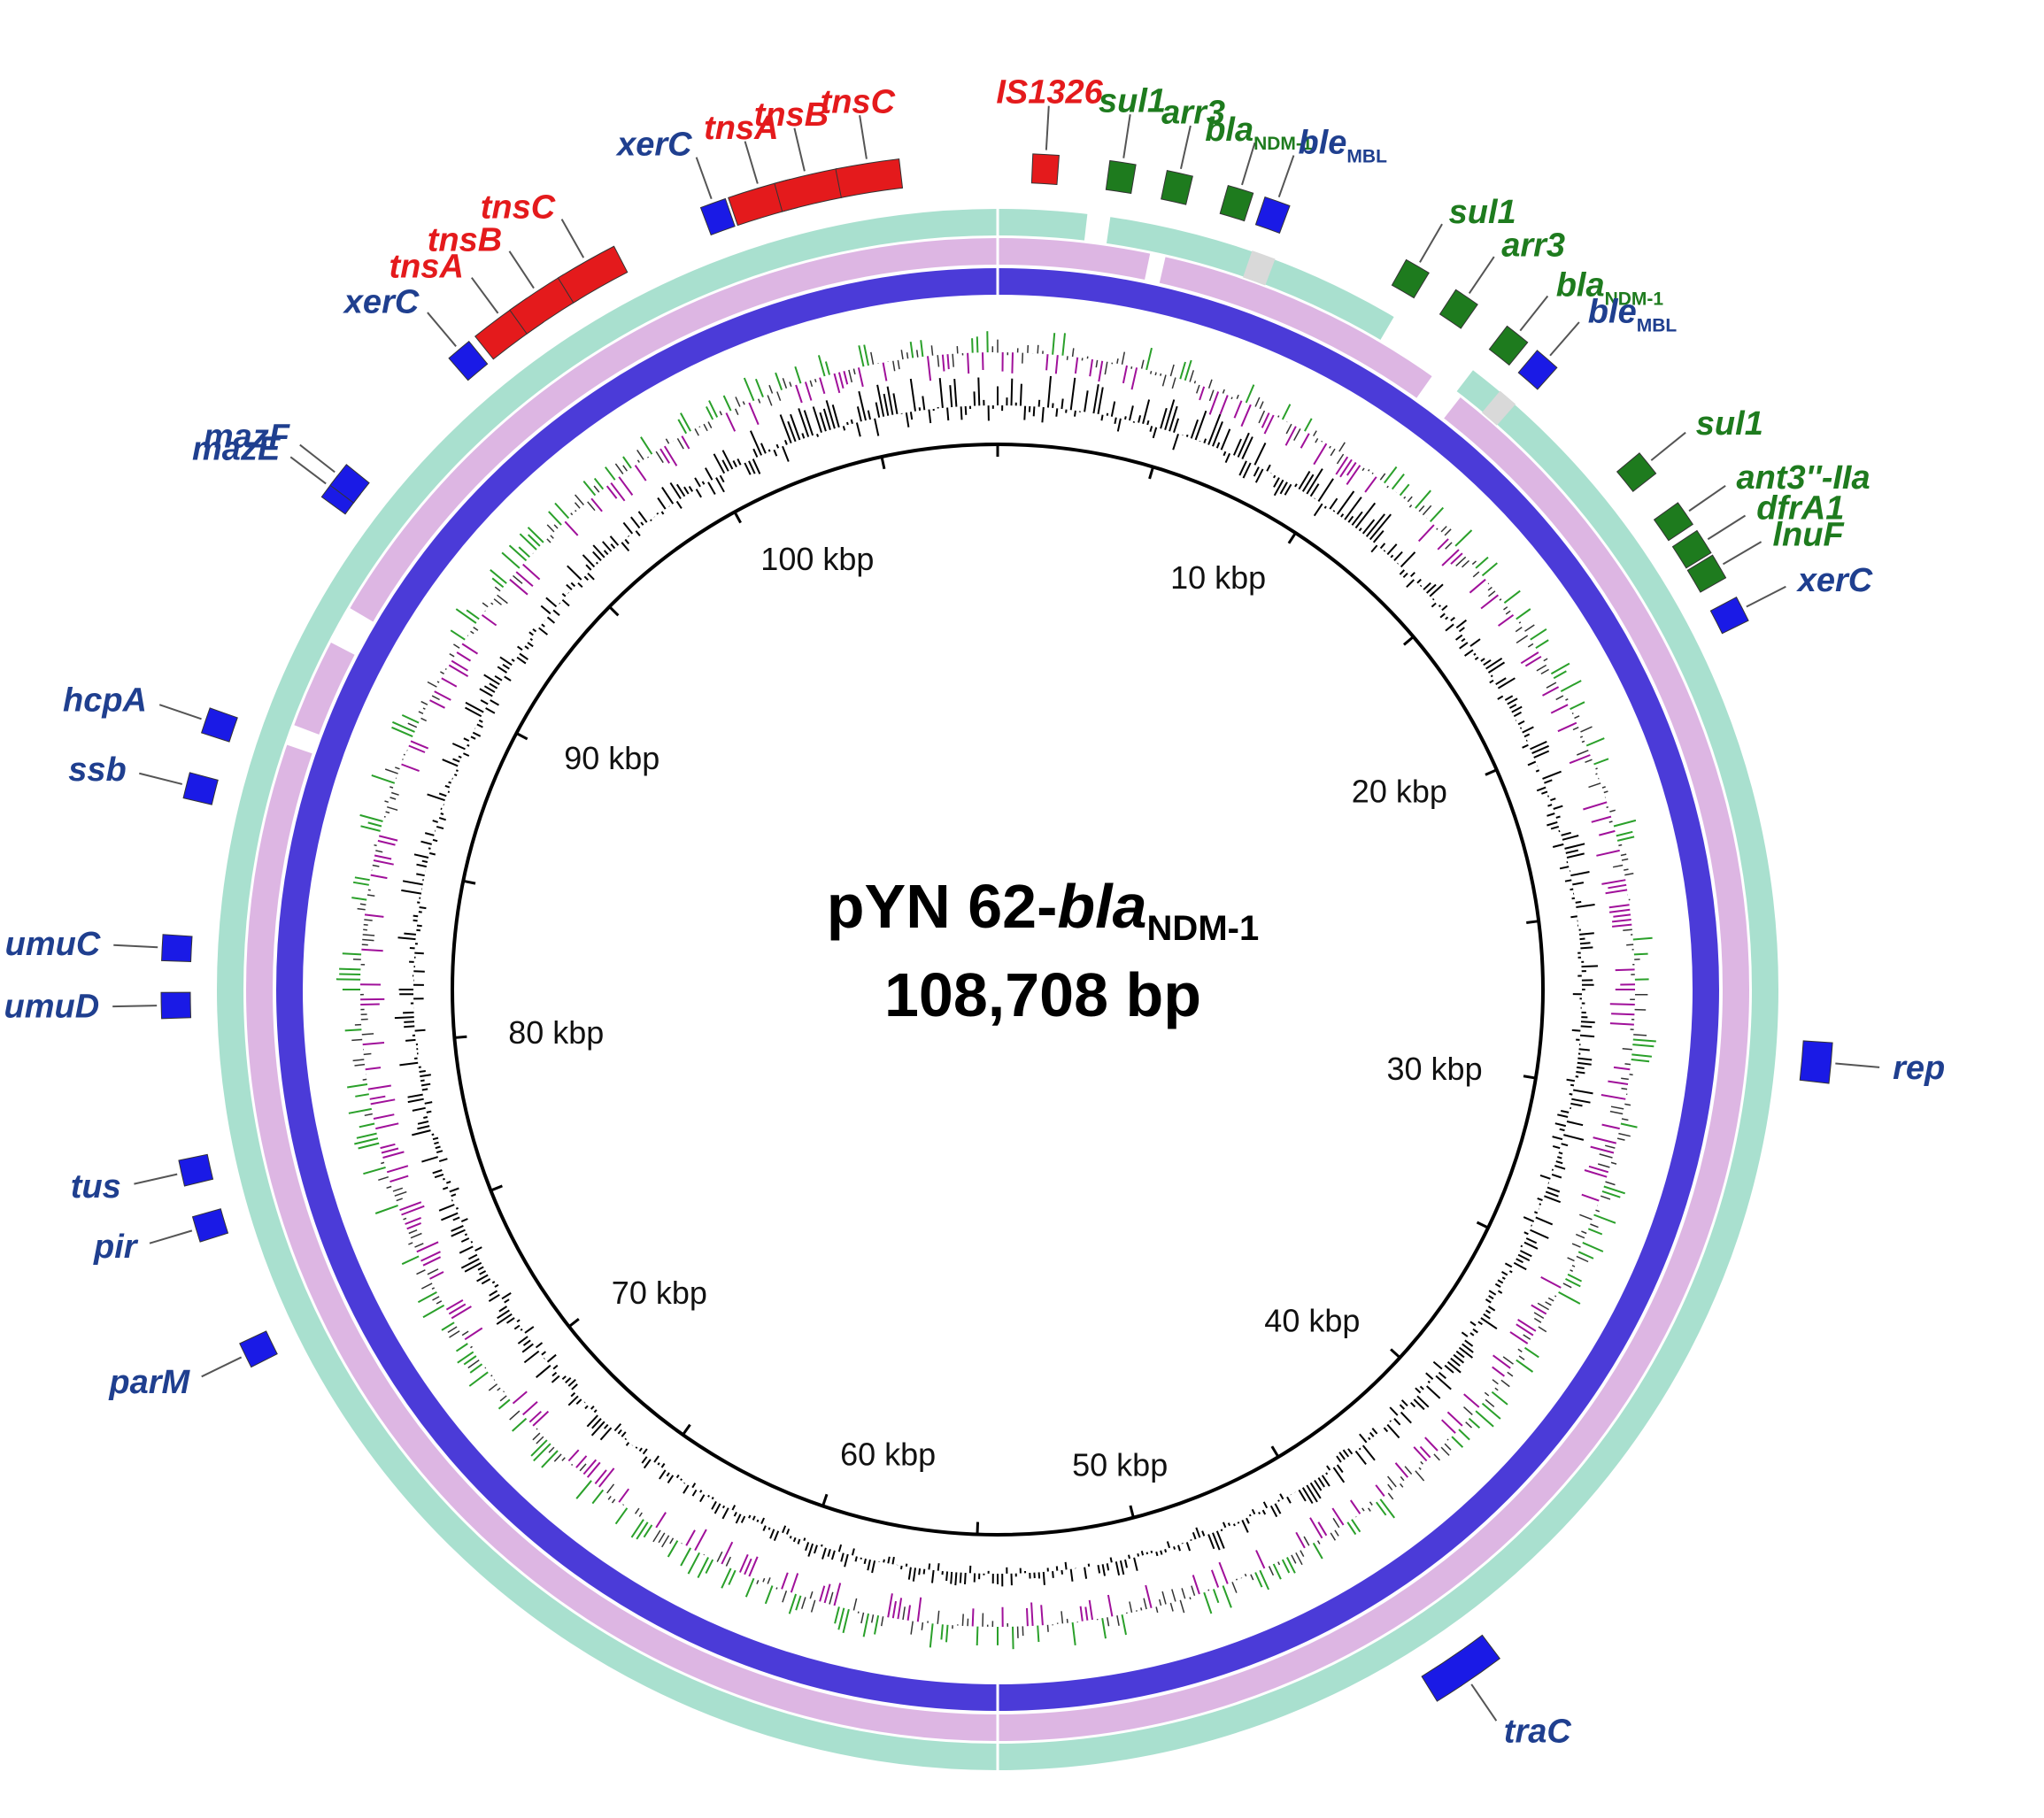 This screenshot has height=1818, width=2044. Describe the element at coordinates (105, 700) in the screenshot. I see `gene-label: hcpA` at that location.